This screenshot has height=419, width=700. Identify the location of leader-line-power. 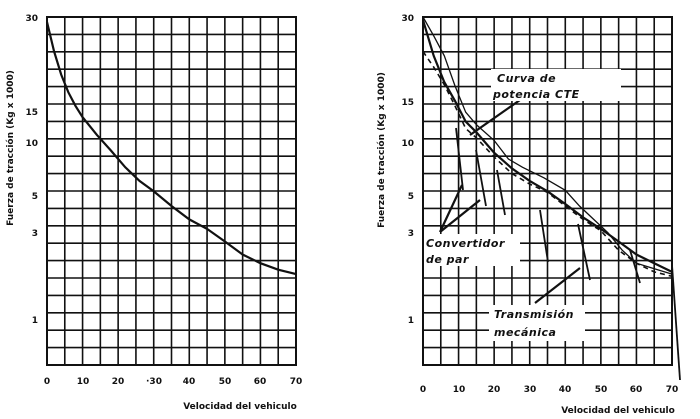
(495, 117).